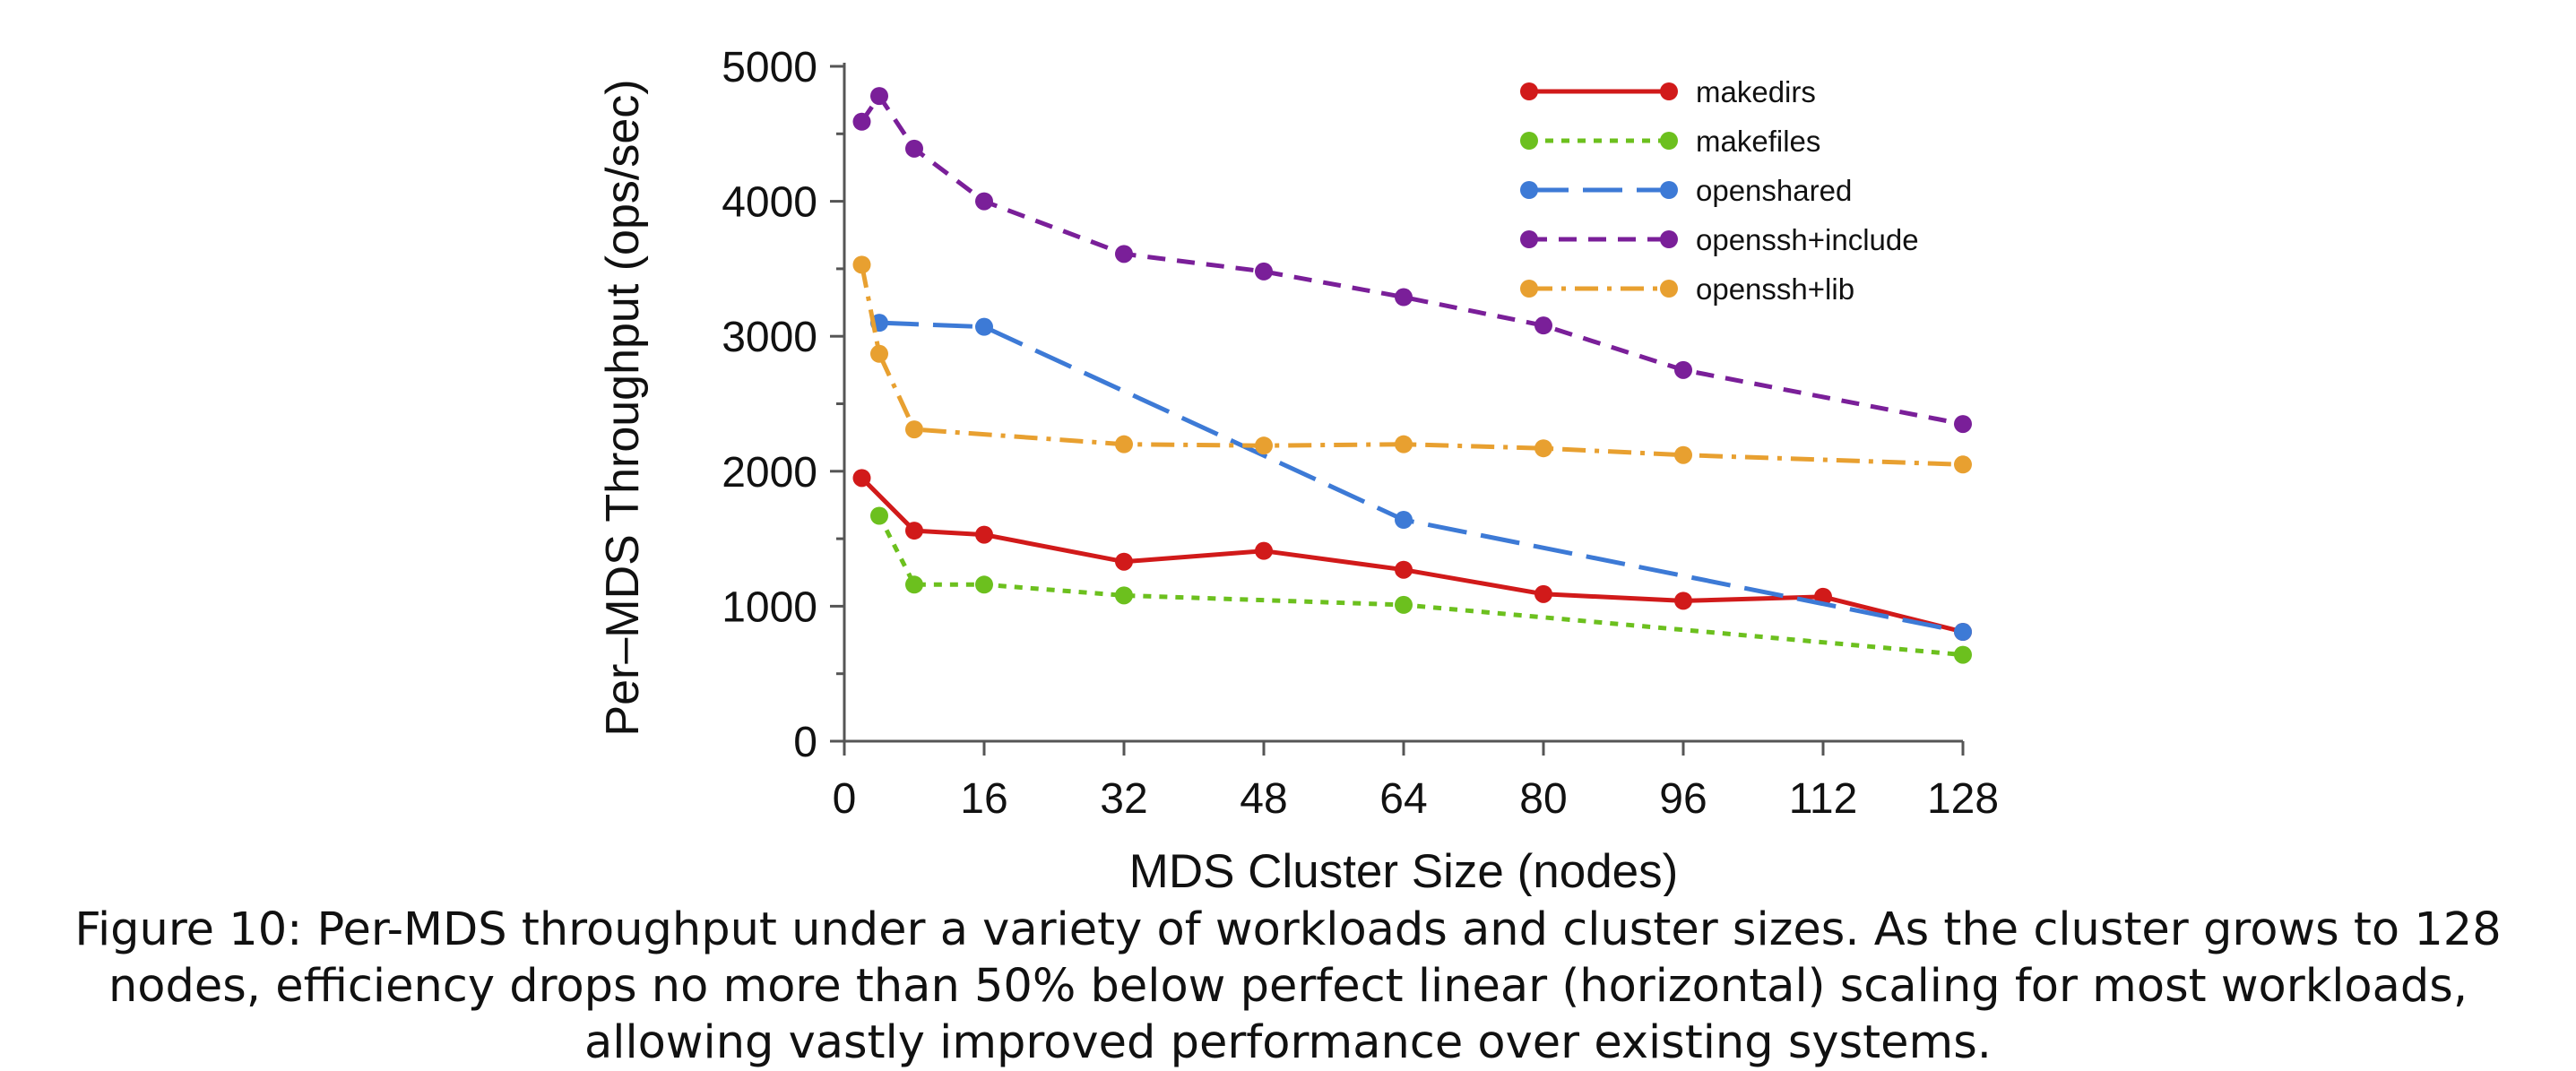 The width and height of the screenshot is (2576, 1071). What do you see at coordinates (1774, 191) in the screenshot?
I see `legend-label: openshared` at bounding box center [1774, 191].